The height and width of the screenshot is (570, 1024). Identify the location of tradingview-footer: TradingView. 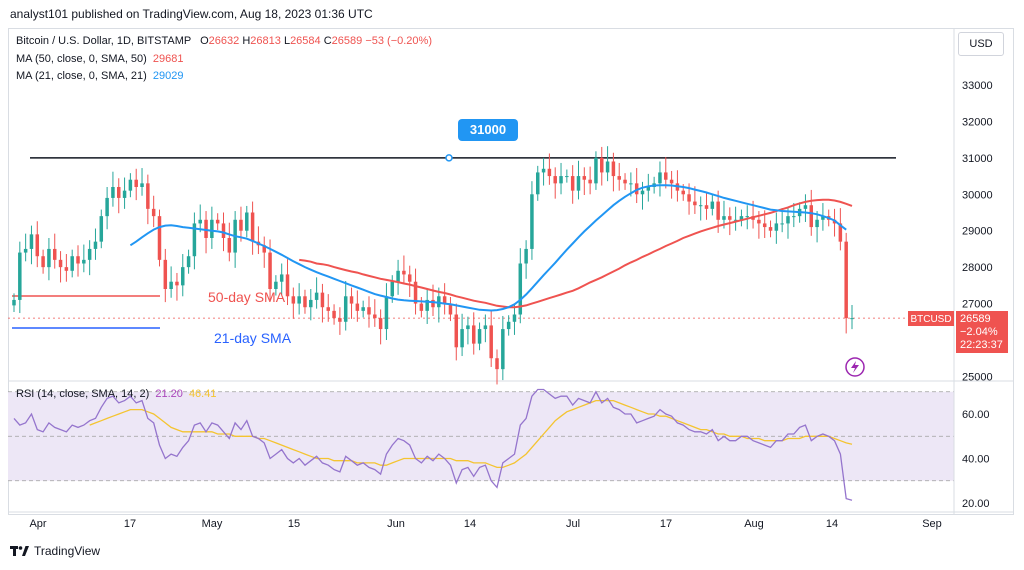
(55, 551).